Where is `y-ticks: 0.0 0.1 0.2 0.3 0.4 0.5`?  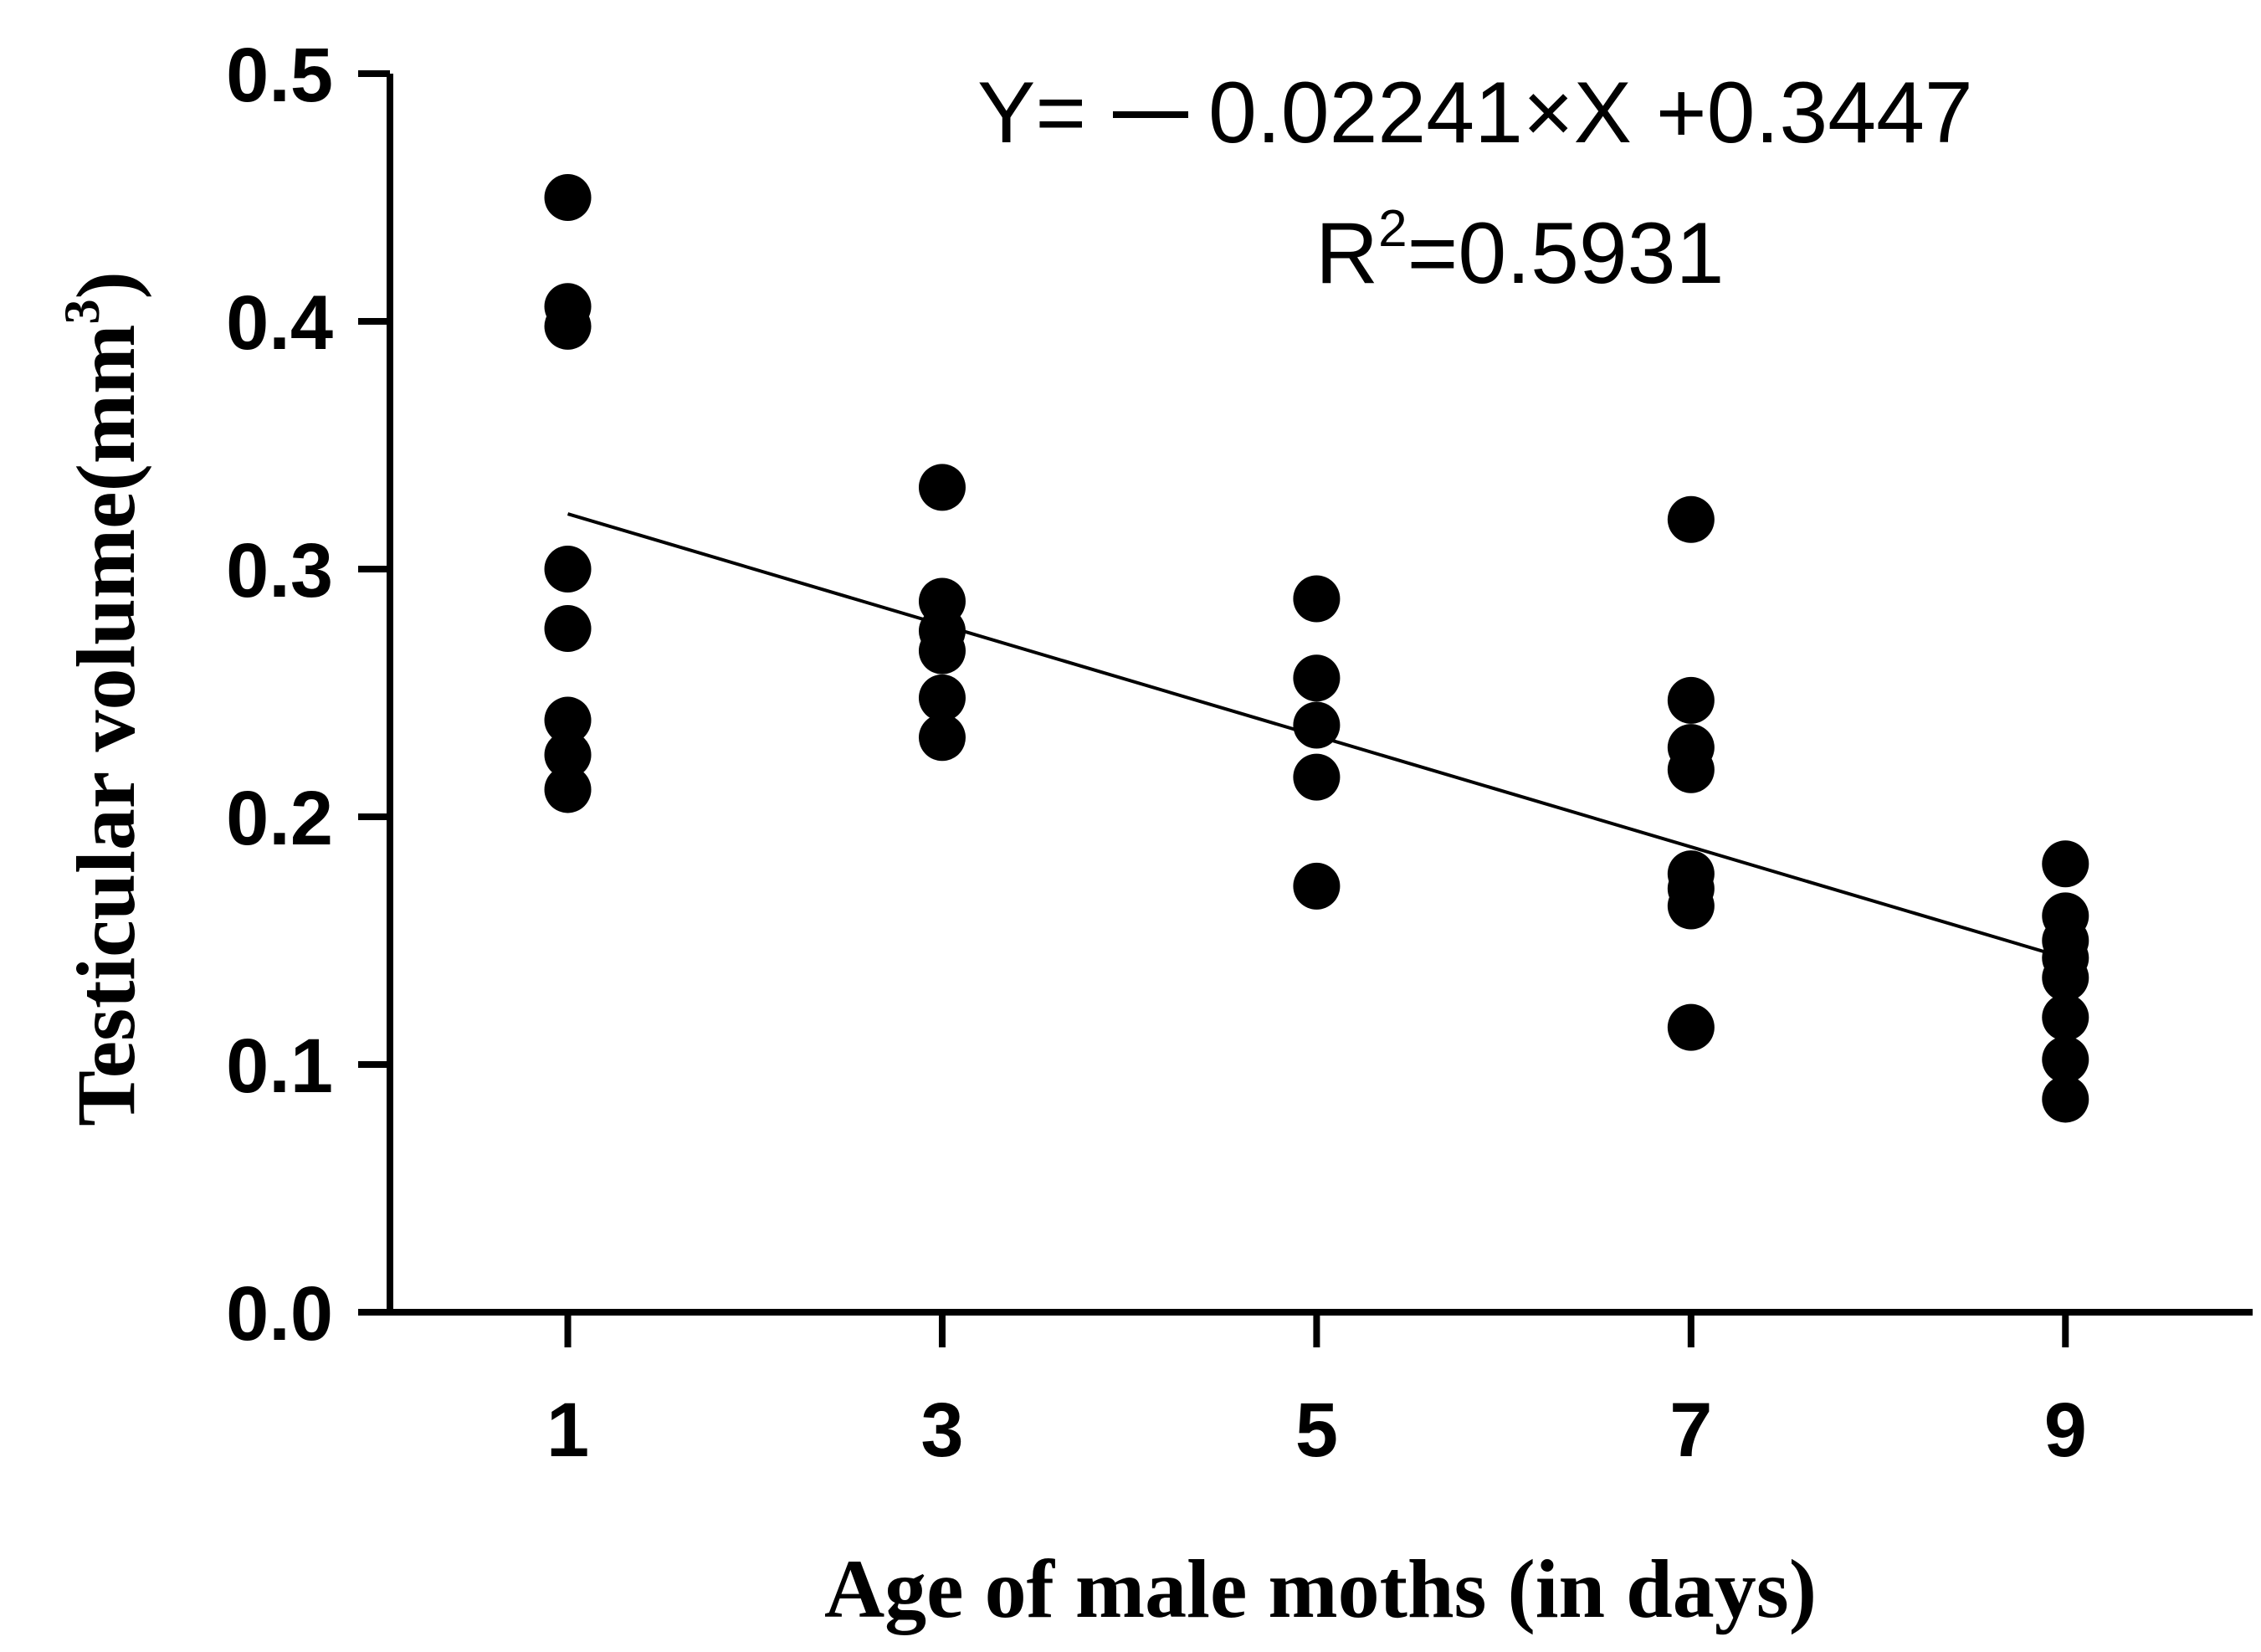 y-ticks: 0.0 0.1 0.2 0.3 0.4 0.5 is located at coordinates (308, 695).